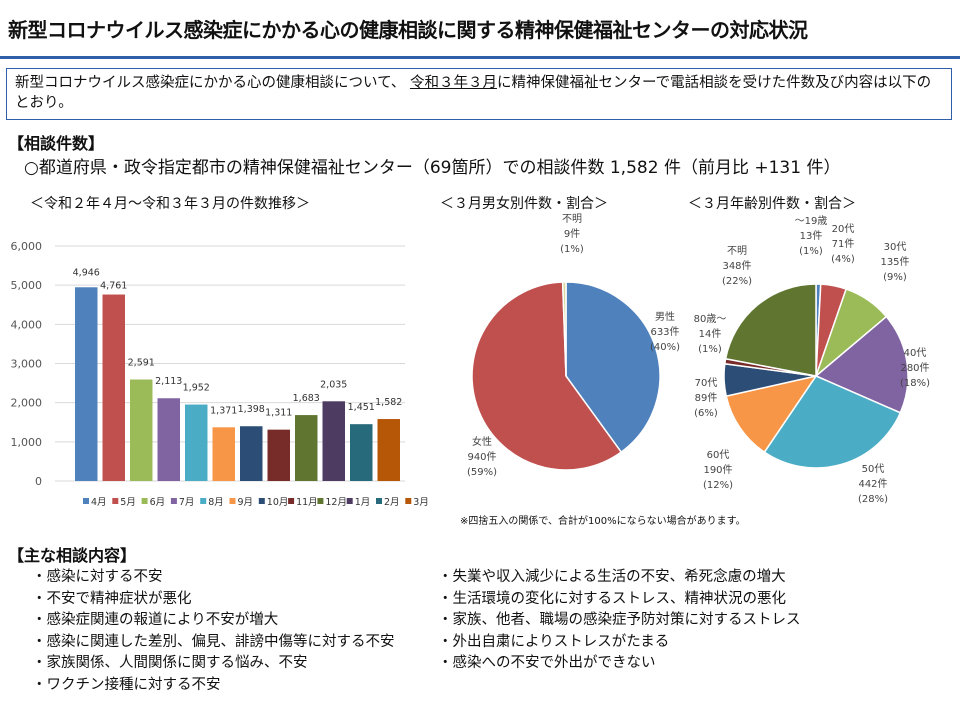 The image size is (960, 720). What do you see at coordinates (336, 502) in the screenshot?
I see `legend-label: 12月` at bounding box center [336, 502].